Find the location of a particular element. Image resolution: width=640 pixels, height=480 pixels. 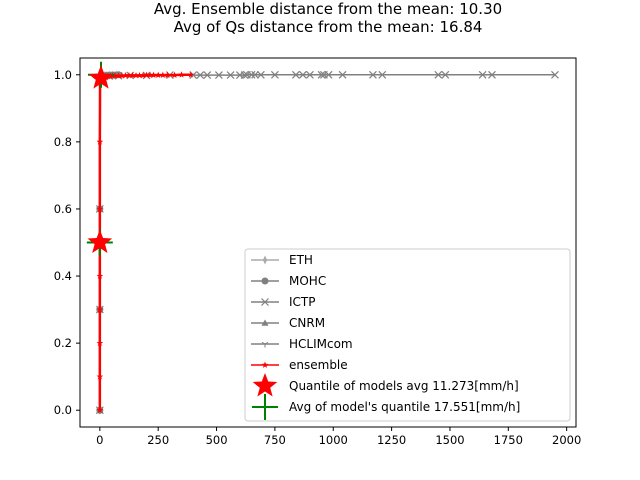

y-tick-label: 0.8 is located at coordinates (63, 142).